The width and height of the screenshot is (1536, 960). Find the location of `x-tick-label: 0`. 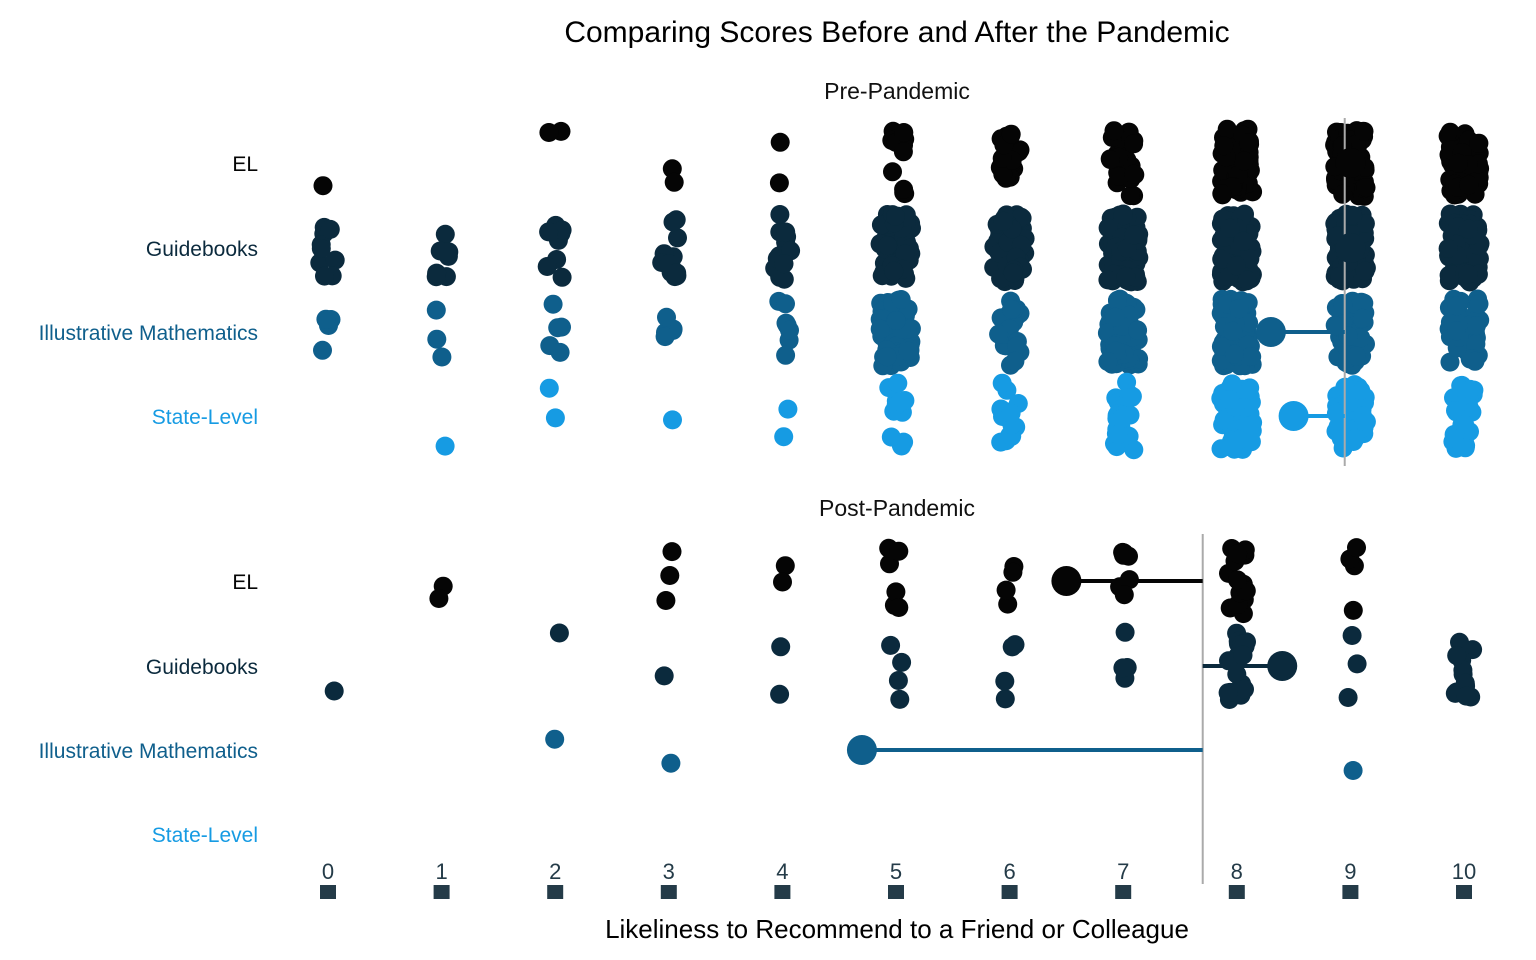

x-tick-label: 0 is located at coordinates (328, 871).